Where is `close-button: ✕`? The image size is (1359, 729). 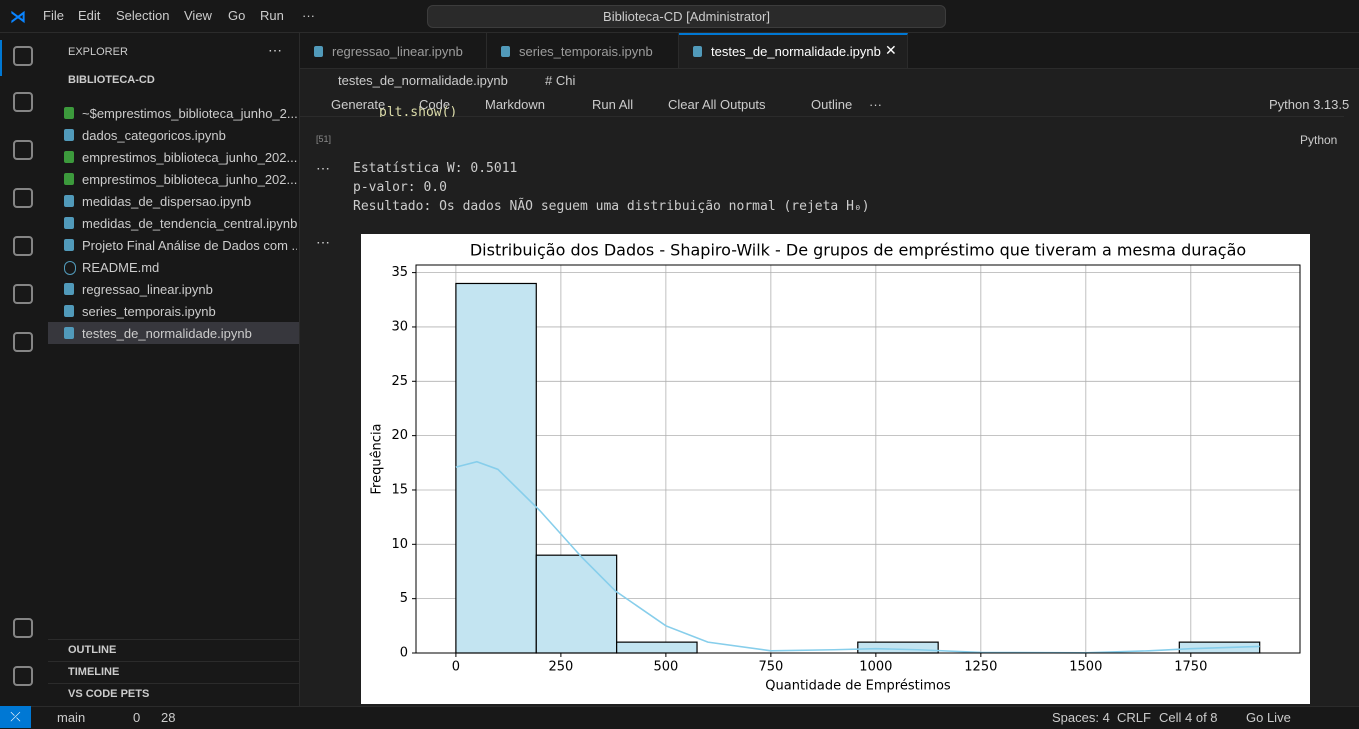
close-button: ✕ is located at coordinates (891, 50).